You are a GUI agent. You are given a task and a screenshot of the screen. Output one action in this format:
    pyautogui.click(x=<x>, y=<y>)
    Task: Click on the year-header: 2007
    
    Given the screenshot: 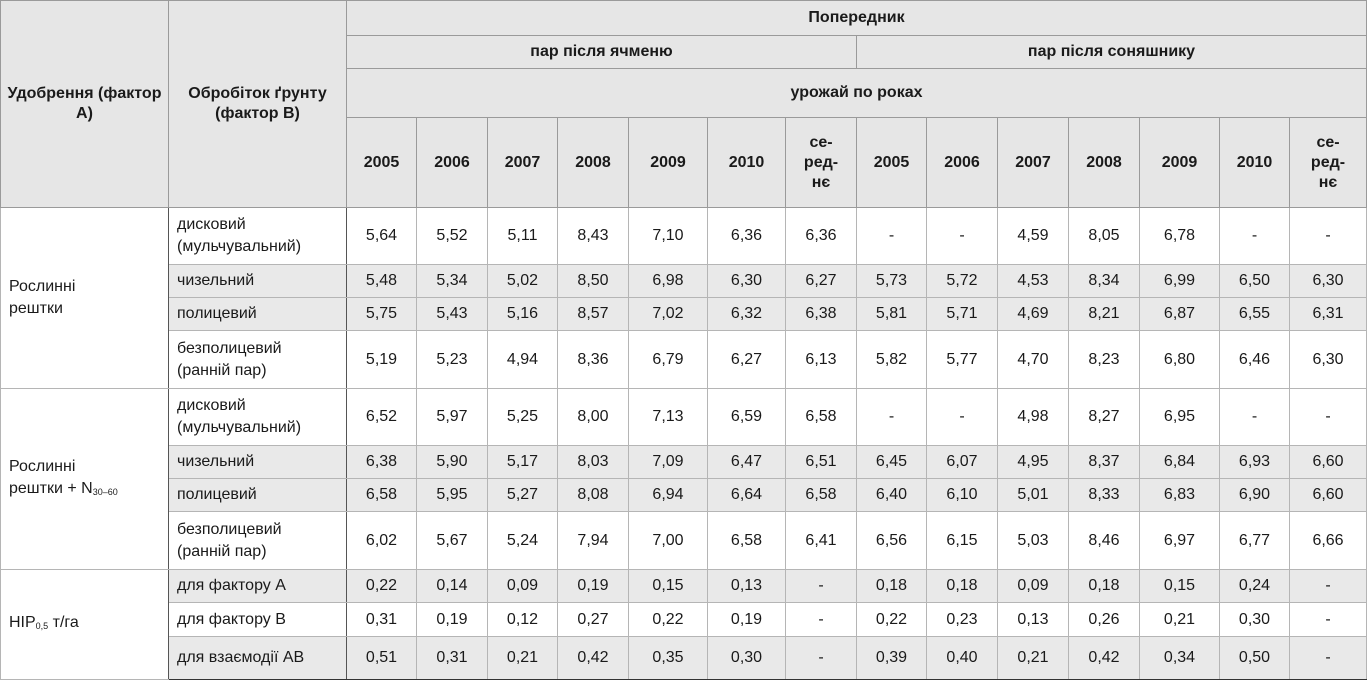 What is the action you would take?
    pyautogui.click(x=1033, y=162)
    